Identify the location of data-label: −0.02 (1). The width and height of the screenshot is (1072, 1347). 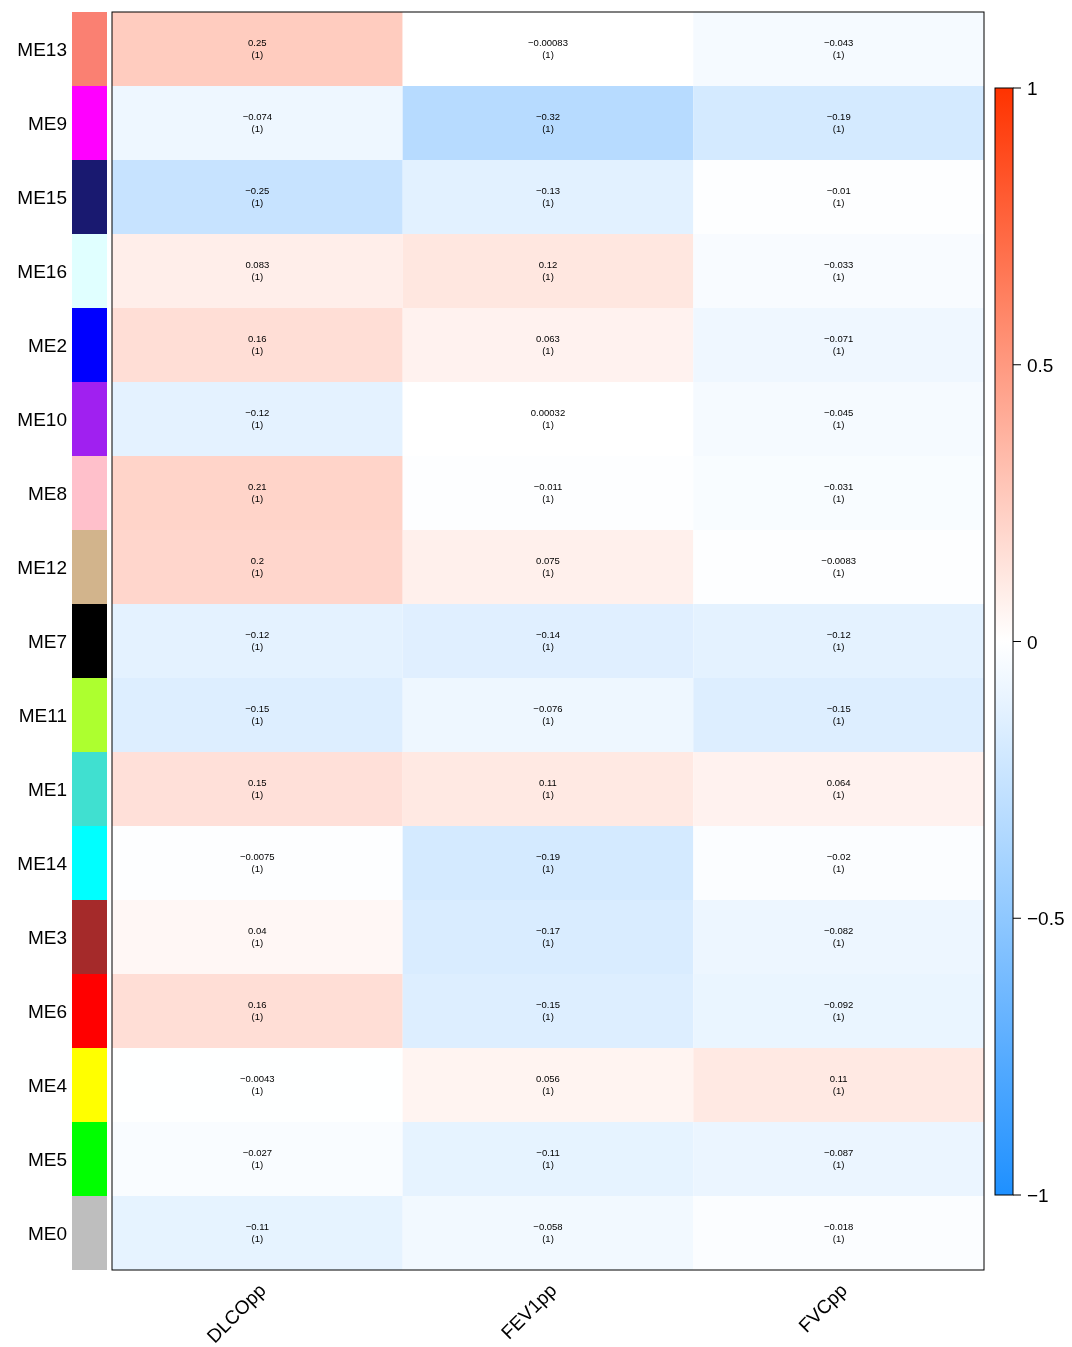
(838, 862).